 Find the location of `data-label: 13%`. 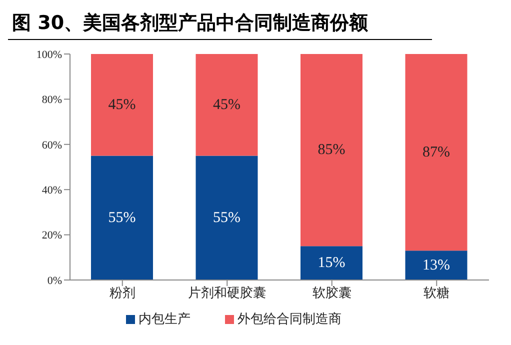

data-label: 13% is located at coordinates (436, 265).